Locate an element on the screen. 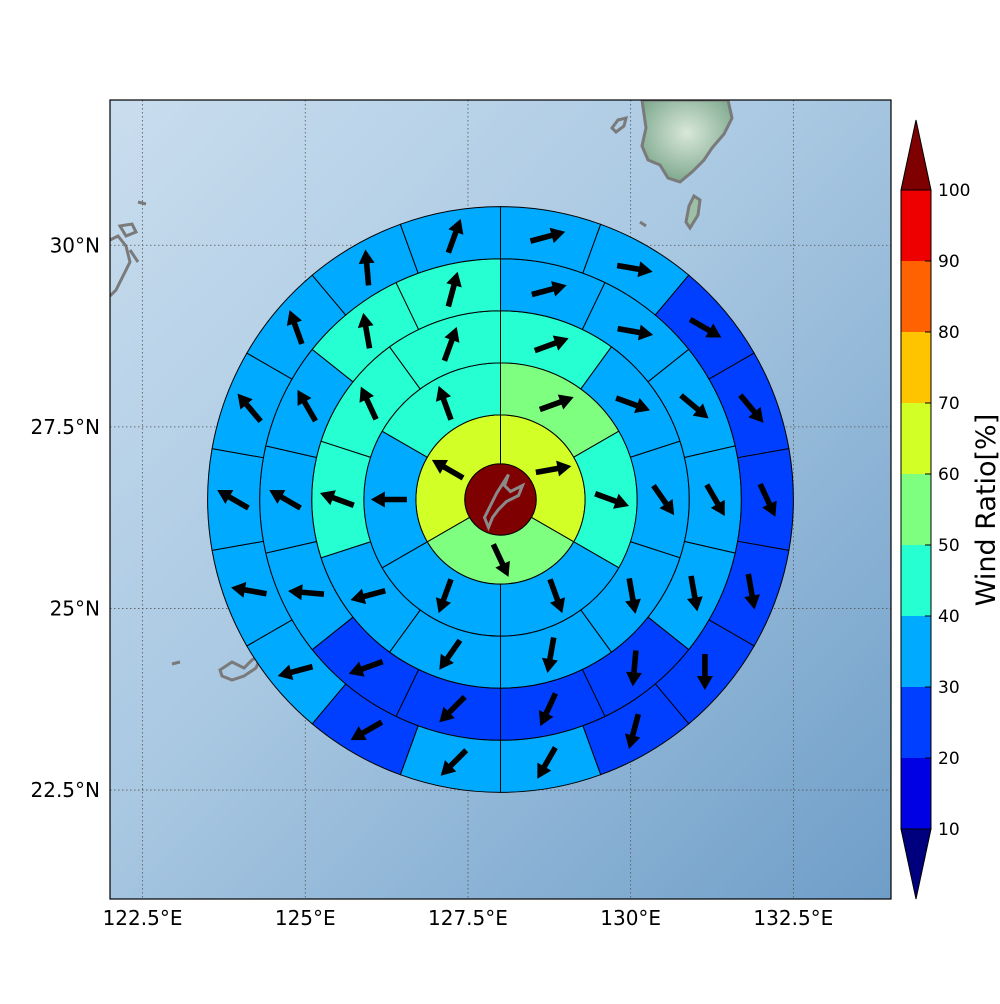 Image resolution: width=1000 pixels, height=1004 pixels. y-tick-label: 25°N is located at coordinates (75, 608).